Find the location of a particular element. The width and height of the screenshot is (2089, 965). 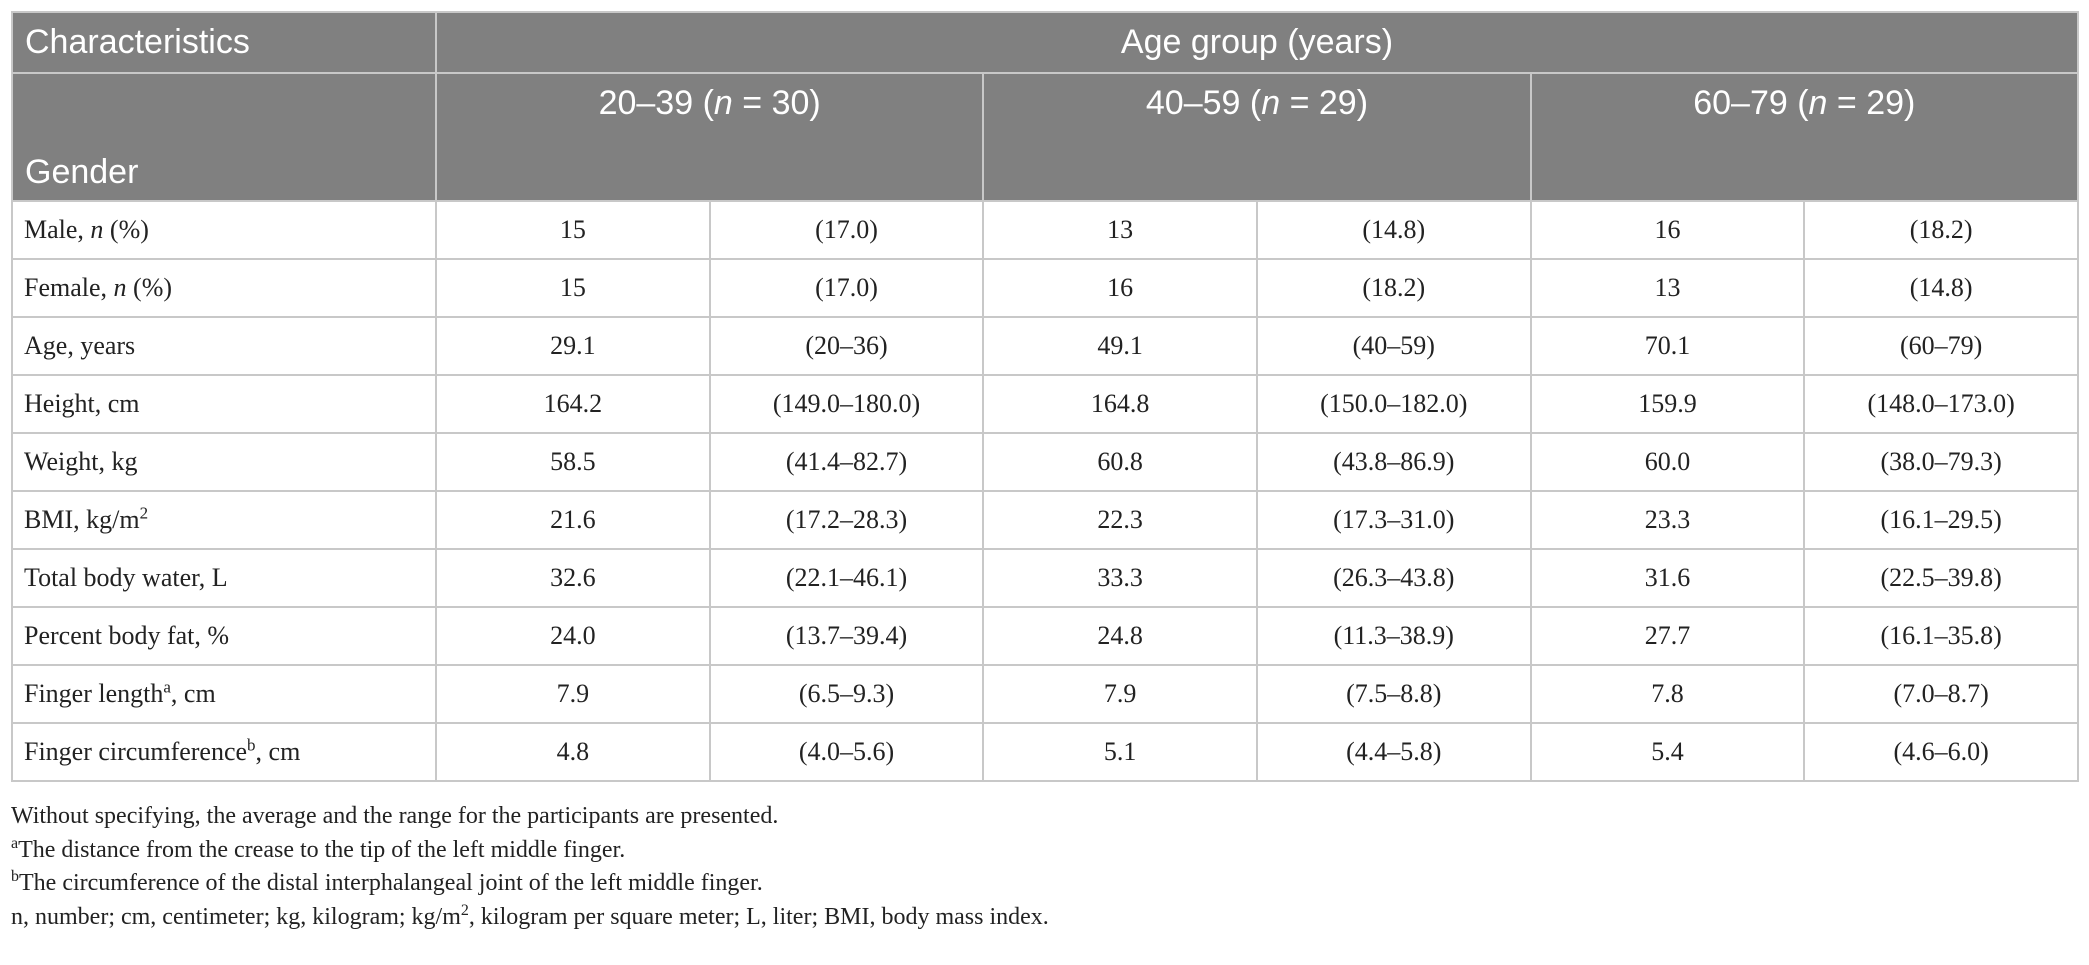

row-label: Finger lengtha, cm is located at coordinates (224, 694).